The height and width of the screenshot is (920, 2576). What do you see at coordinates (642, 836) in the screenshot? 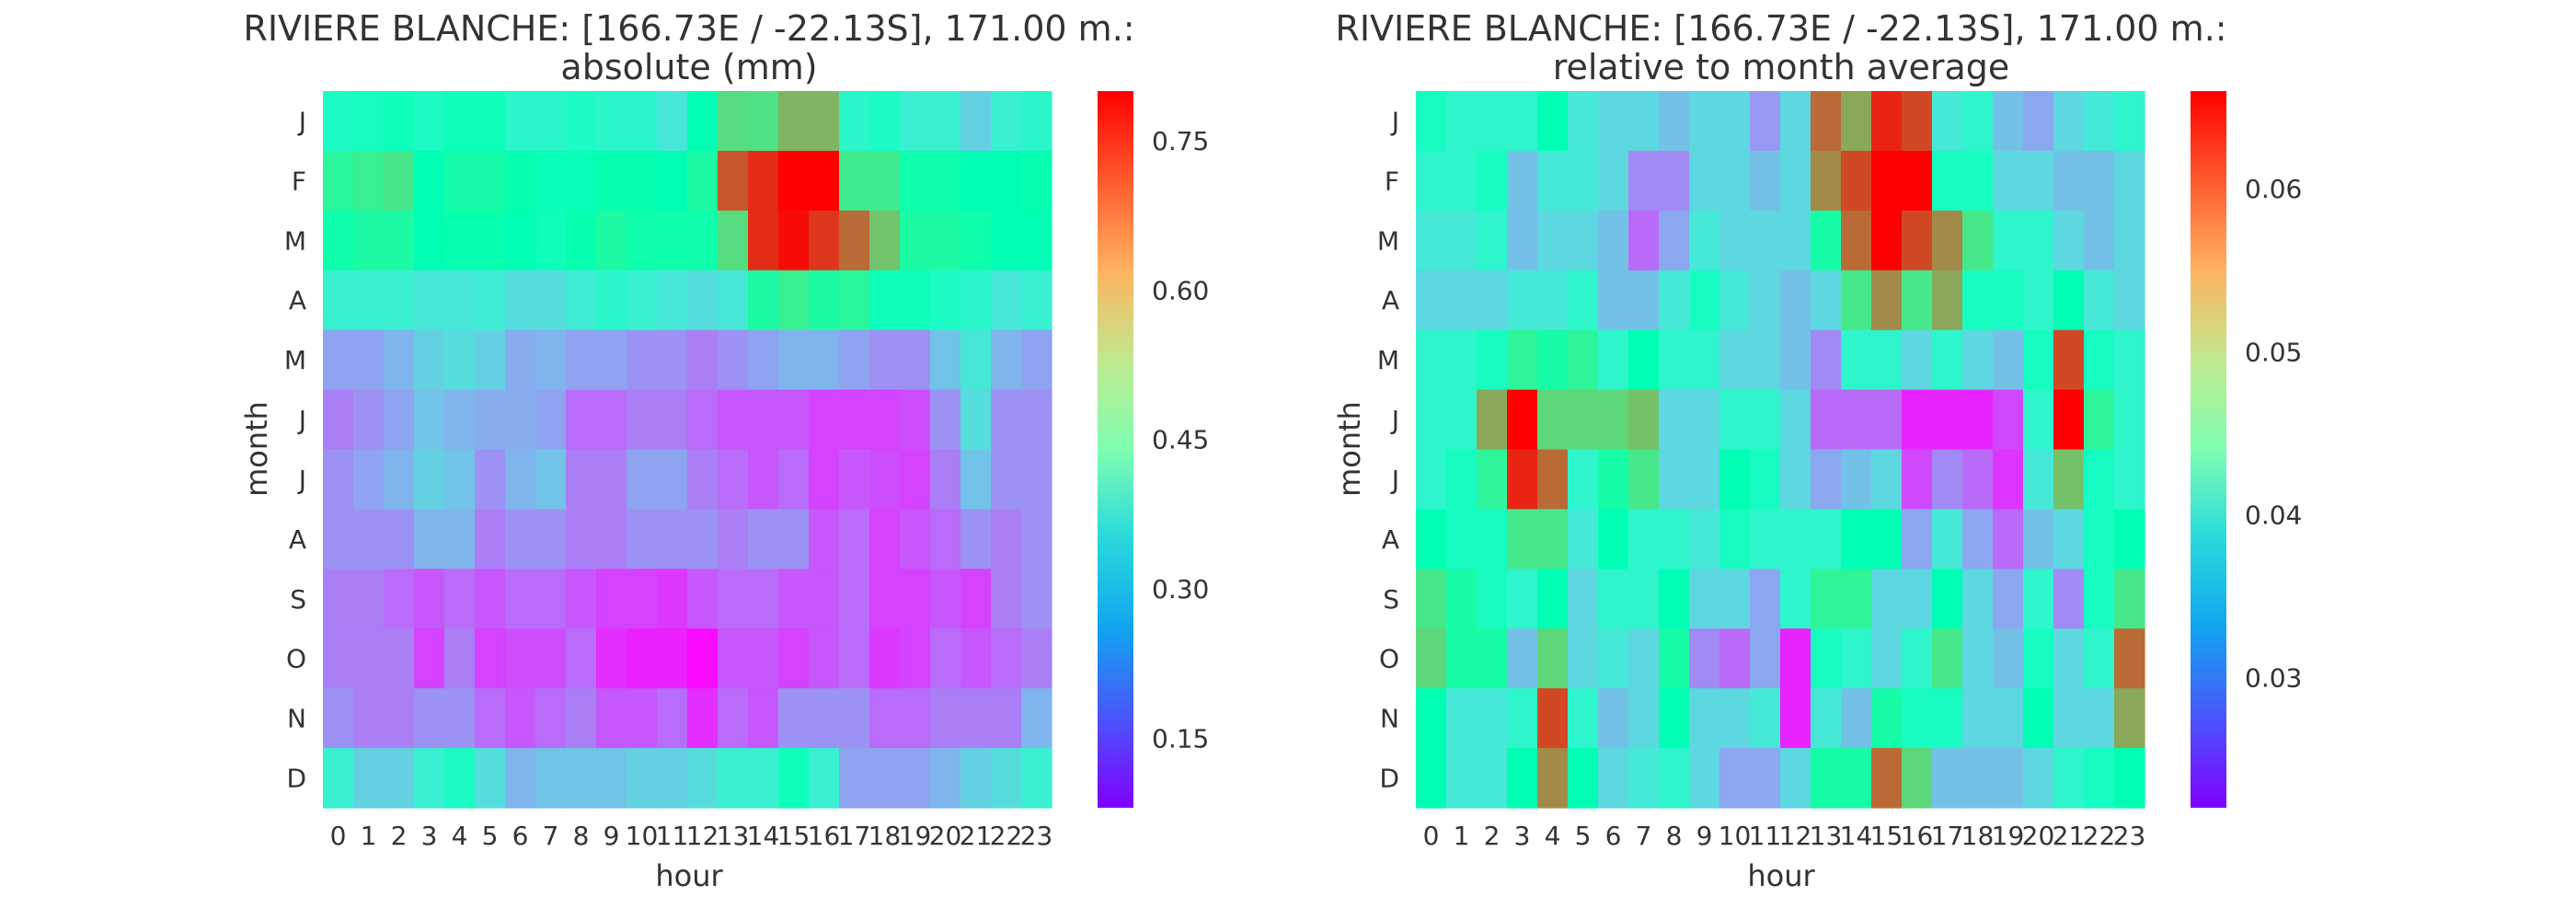
I see `x-tick-label: 10` at bounding box center [642, 836].